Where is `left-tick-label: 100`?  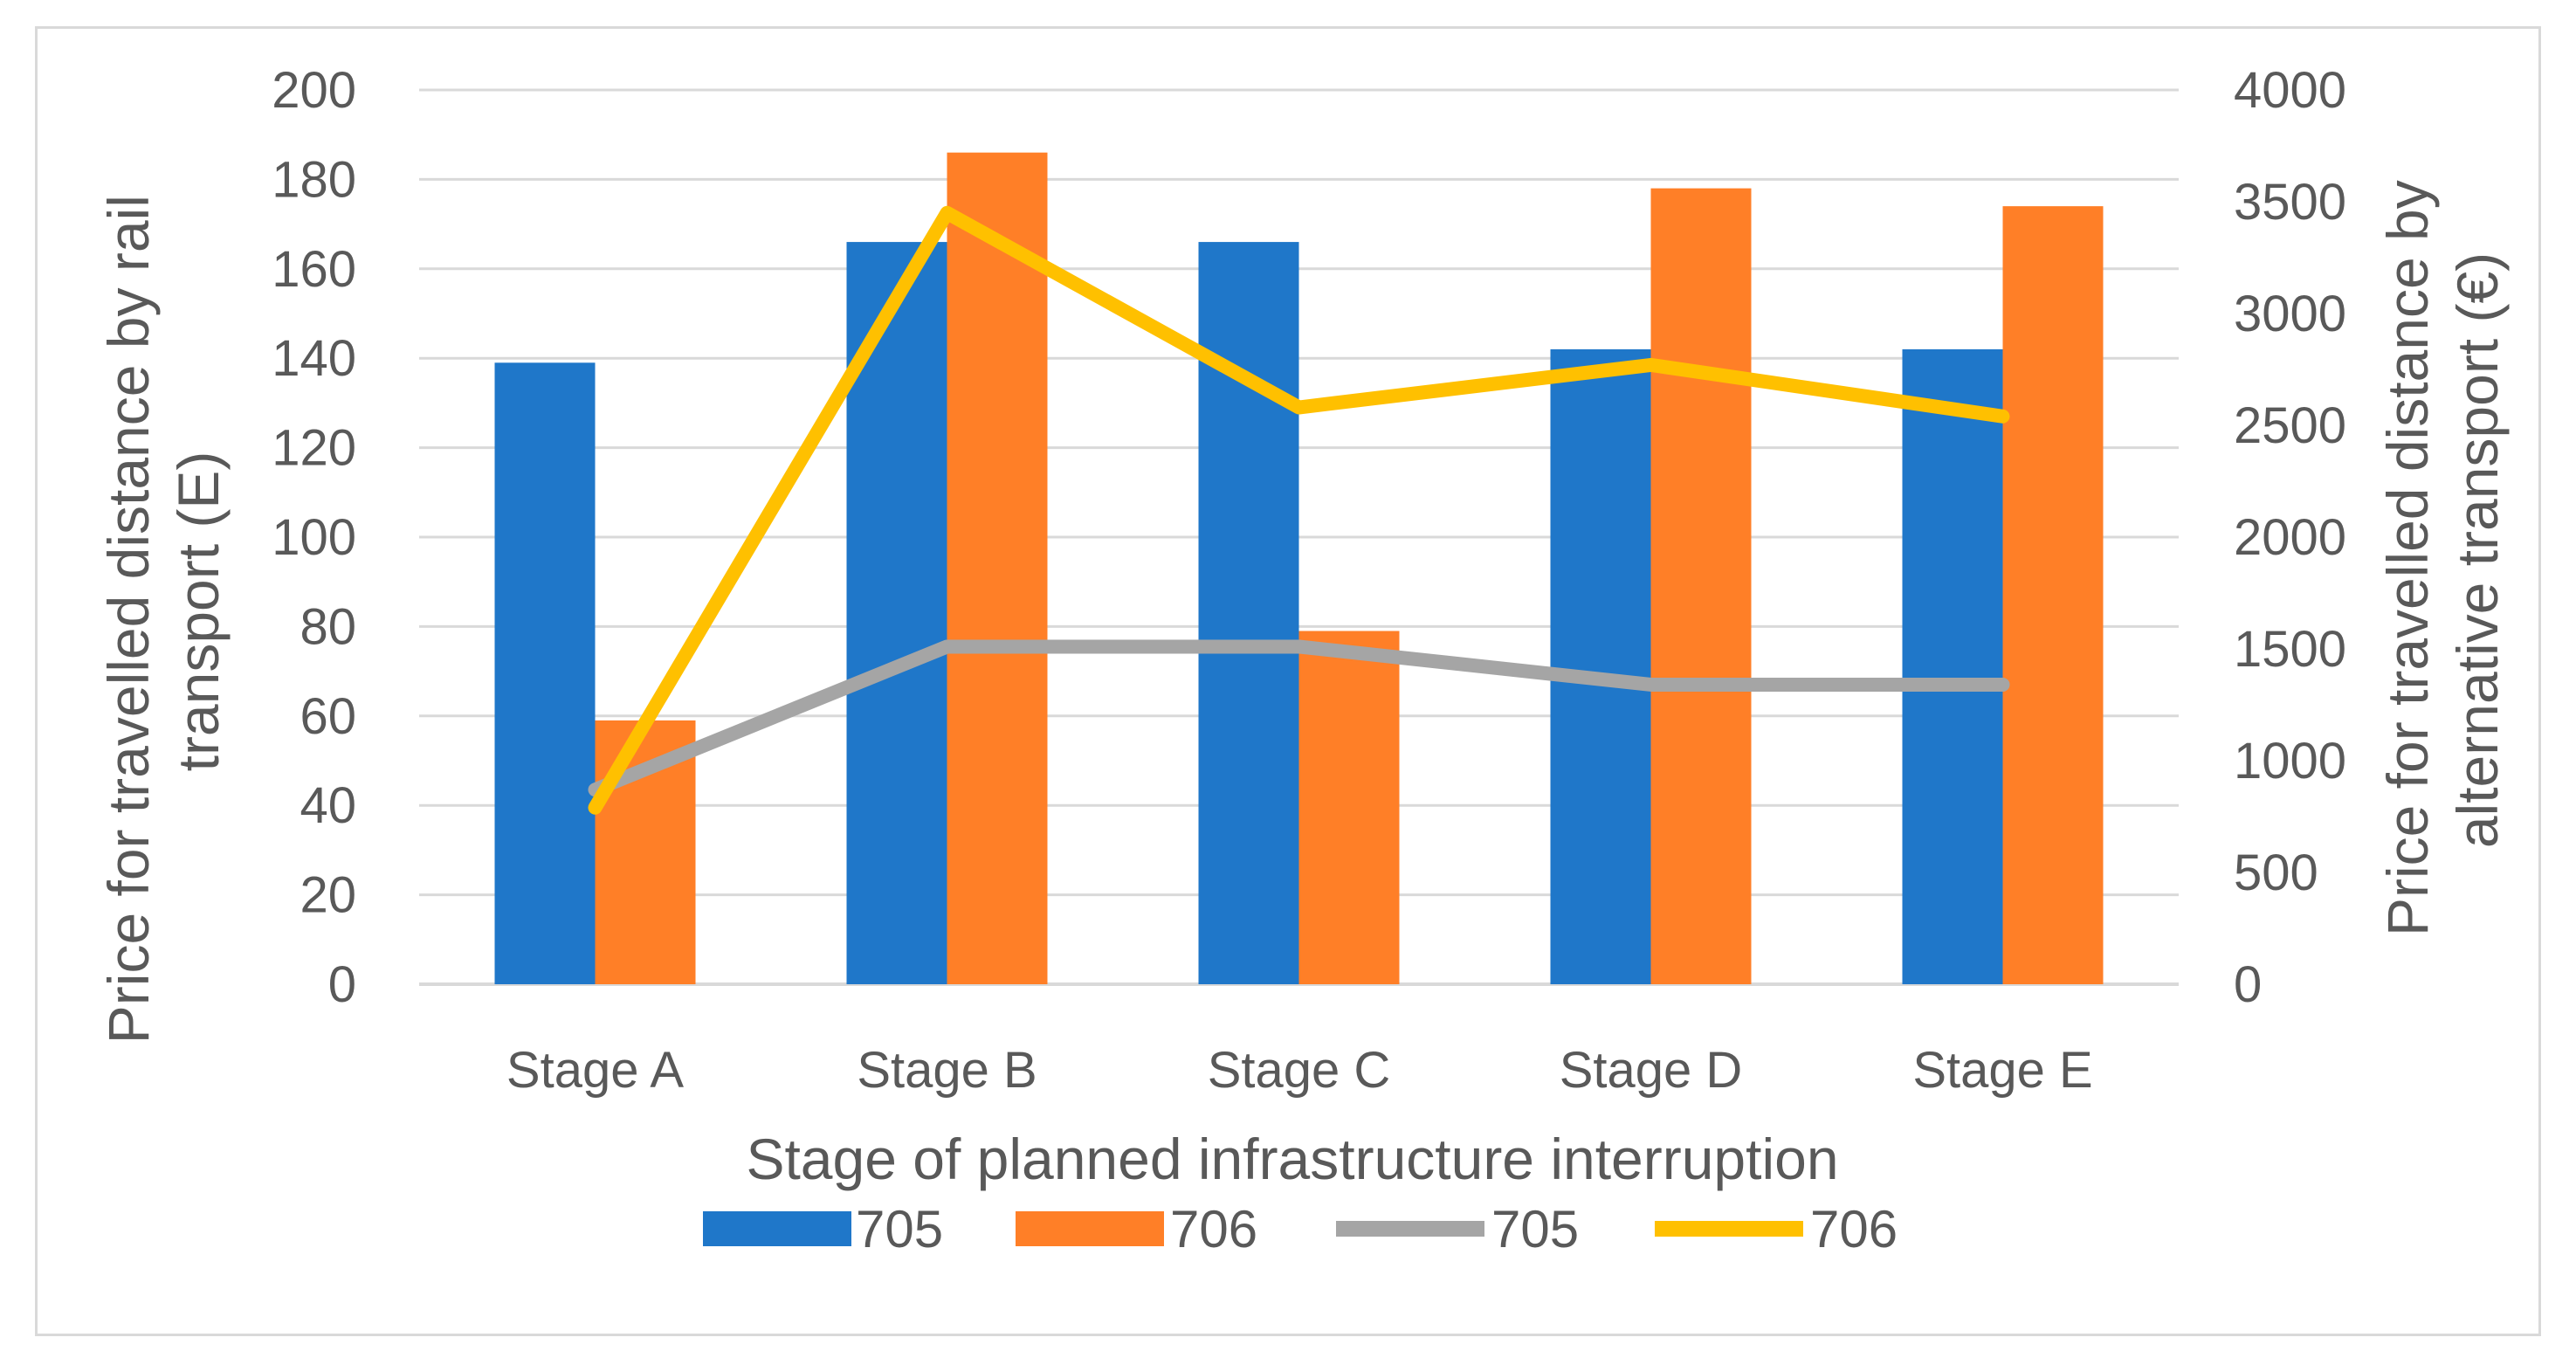 left-tick-label: 100 is located at coordinates (314, 537).